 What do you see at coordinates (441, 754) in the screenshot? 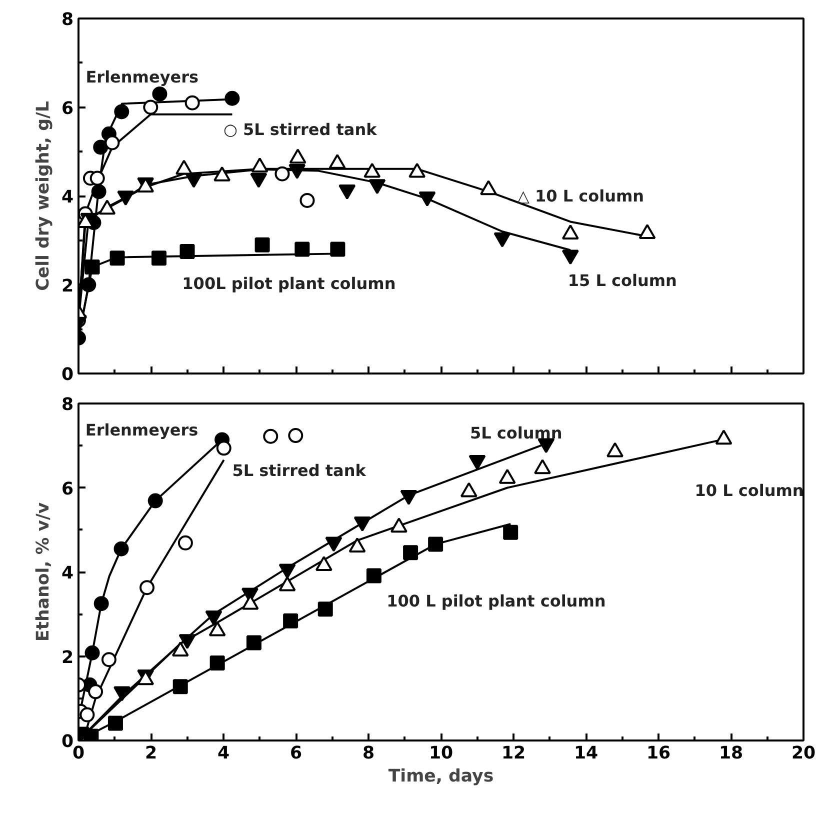
I see `x-tick-label: 10` at bounding box center [441, 754].